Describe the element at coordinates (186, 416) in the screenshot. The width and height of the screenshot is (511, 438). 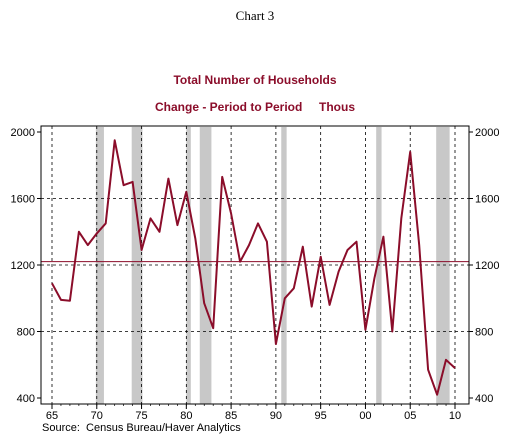
I see `x-tick-label: 80` at that location.